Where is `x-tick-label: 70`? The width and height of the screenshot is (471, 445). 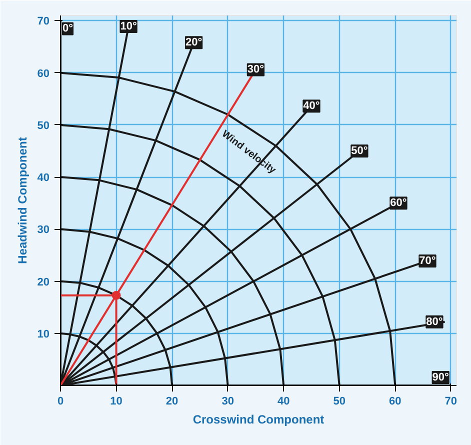
x-tick-label: 70 is located at coordinates (451, 402).